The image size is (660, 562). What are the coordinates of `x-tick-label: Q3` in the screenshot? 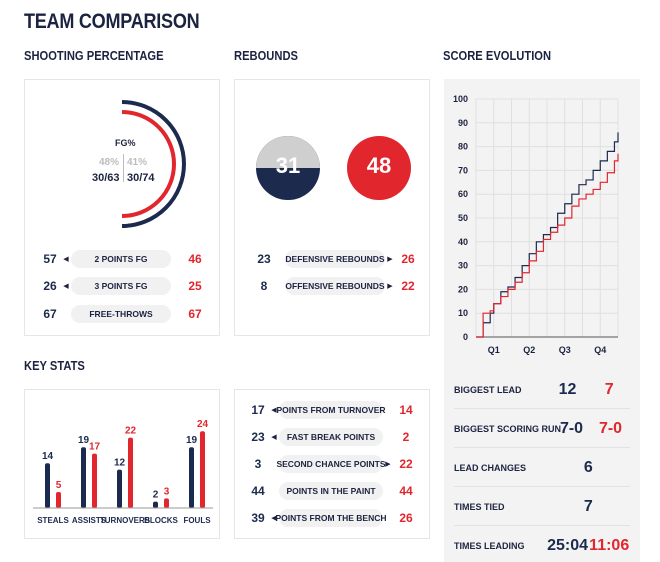 It's located at (565, 350).